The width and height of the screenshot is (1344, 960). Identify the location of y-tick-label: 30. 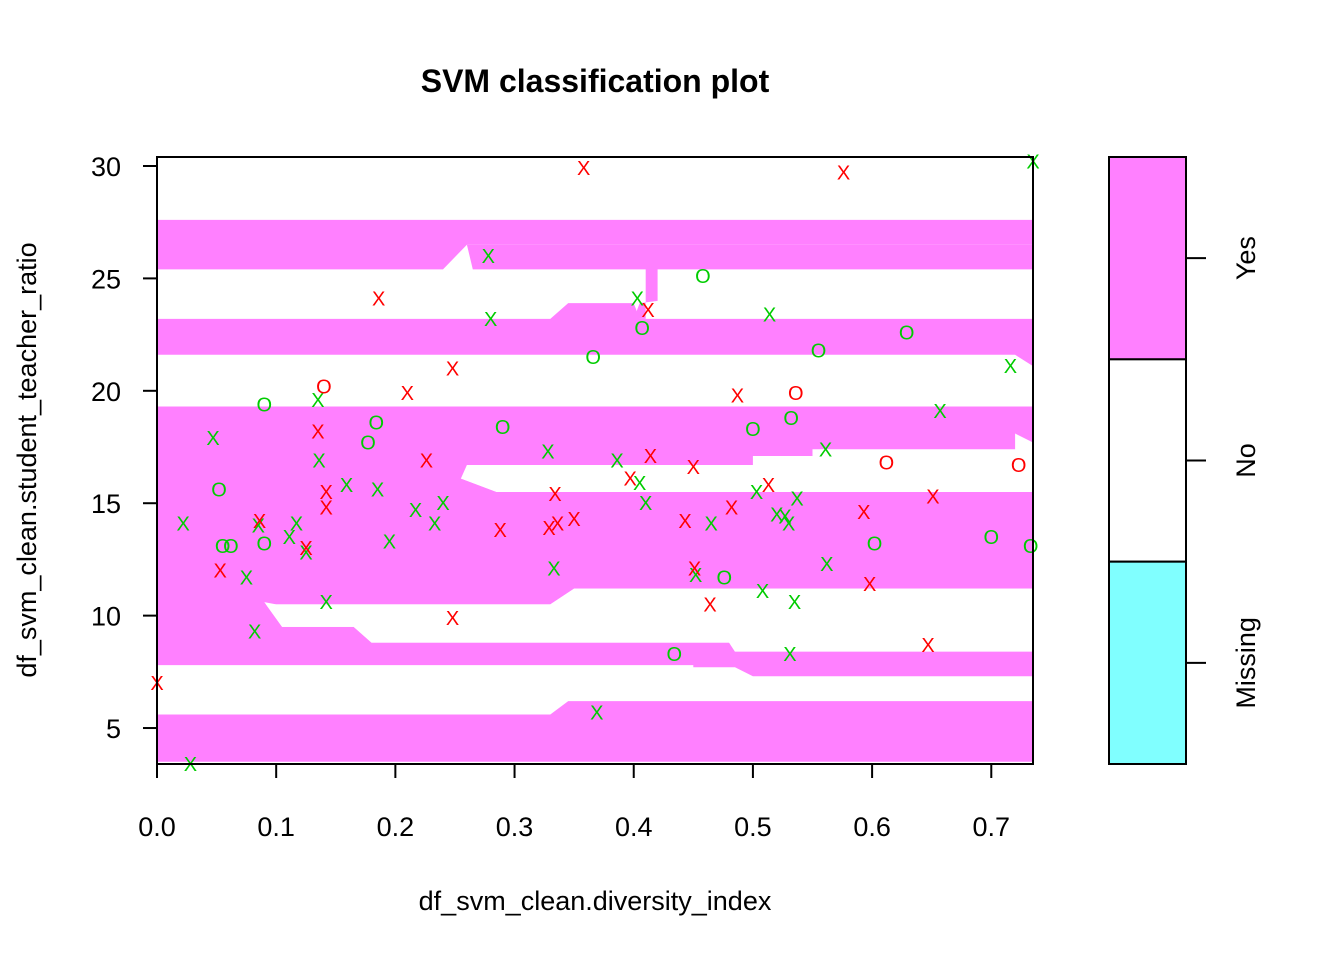
(106, 167).